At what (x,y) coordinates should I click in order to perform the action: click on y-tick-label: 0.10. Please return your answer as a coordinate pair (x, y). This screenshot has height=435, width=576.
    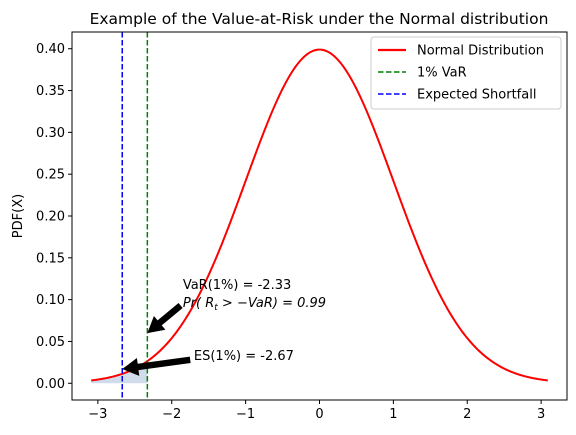
    Looking at the image, I should click on (50, 300).